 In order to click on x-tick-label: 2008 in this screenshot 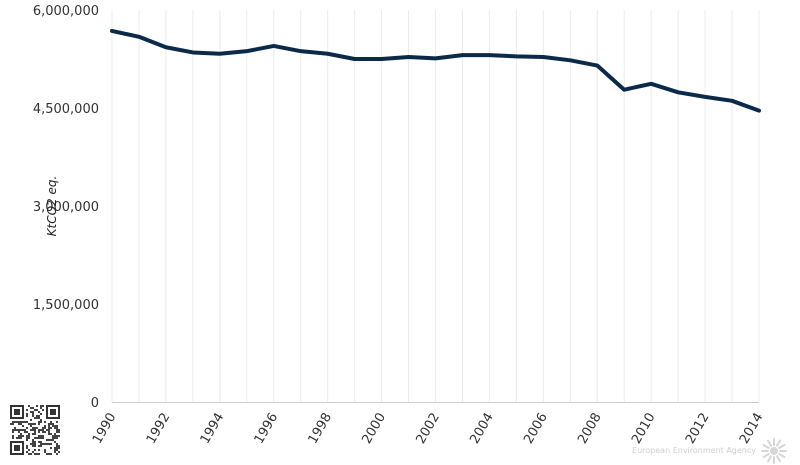, I will do `click(590, 429)`.